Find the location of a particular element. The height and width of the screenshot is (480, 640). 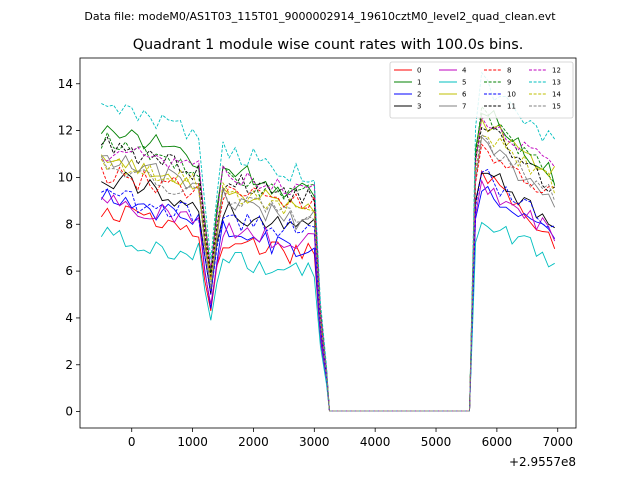

y-tick-label: 10 is located at coordinates (65, 177).